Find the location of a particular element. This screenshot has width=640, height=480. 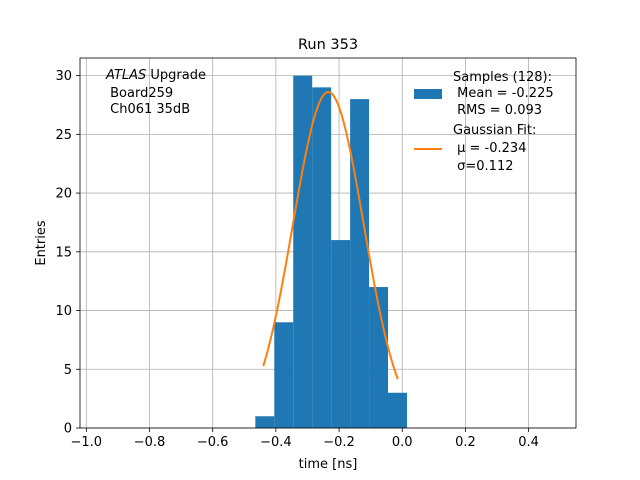

y-tick-label: 0 is located at coordinates (68, 429).